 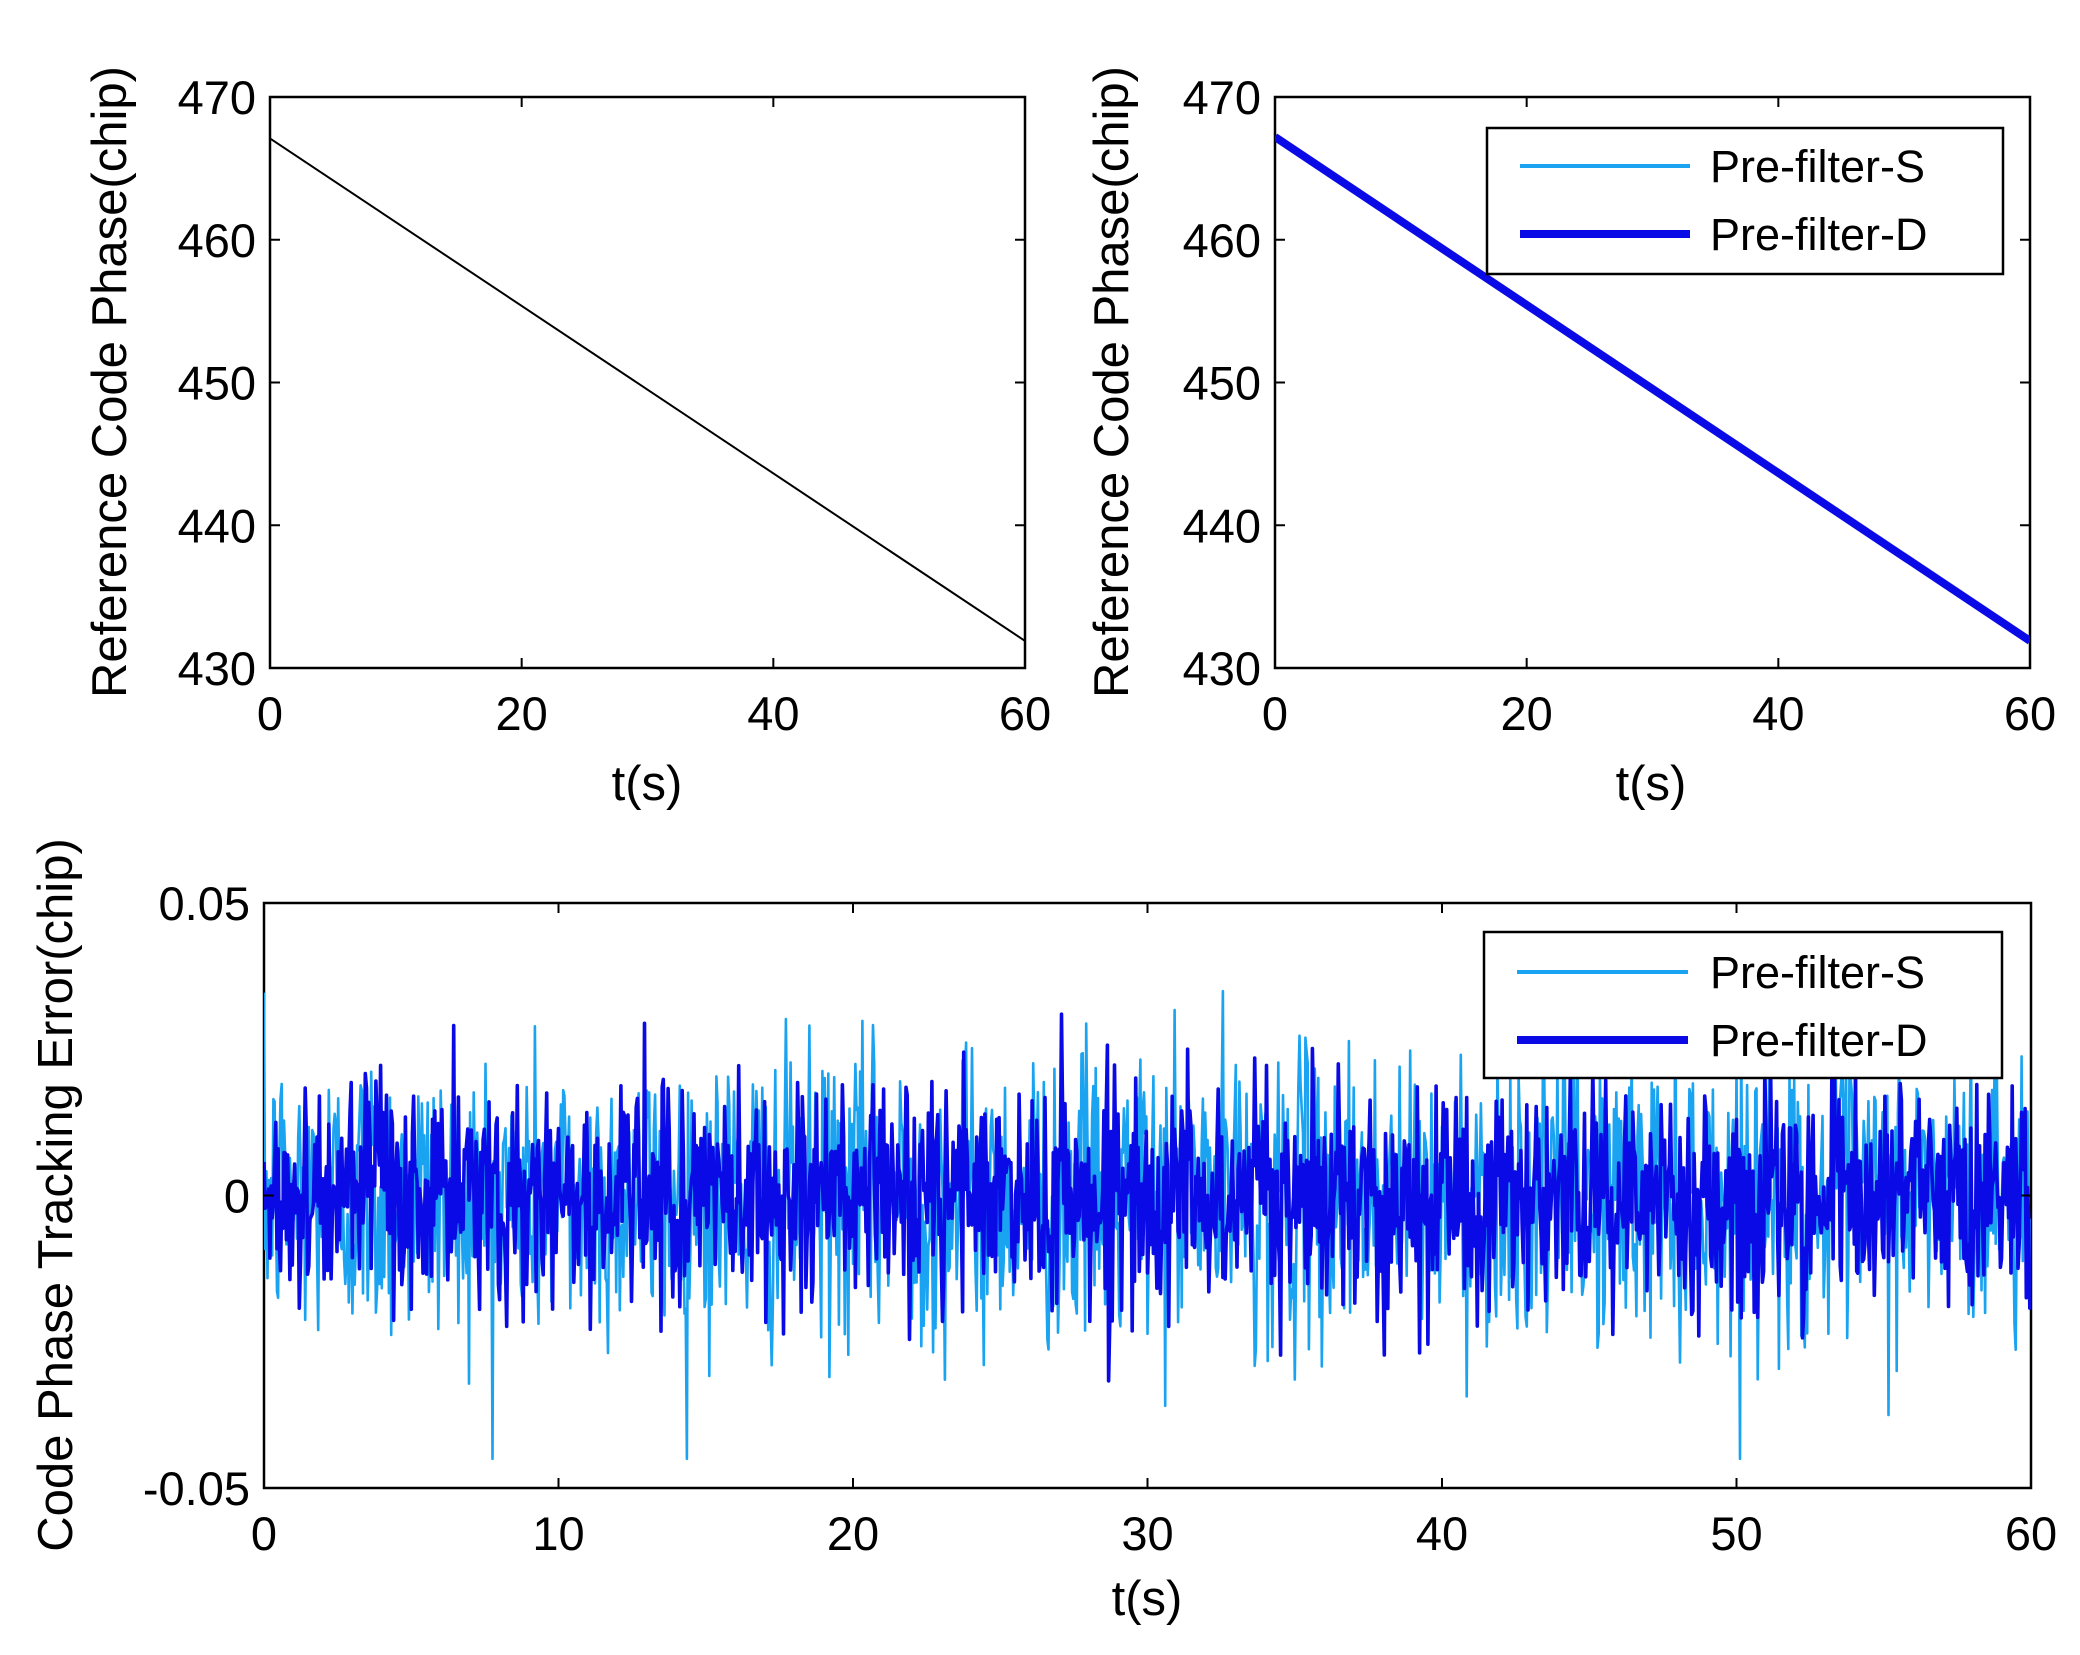 What do you see at coordinates (1736, 1533) in the screenshot?
I see `x-tick-label: 50` at bounding box center [1736, 1533].